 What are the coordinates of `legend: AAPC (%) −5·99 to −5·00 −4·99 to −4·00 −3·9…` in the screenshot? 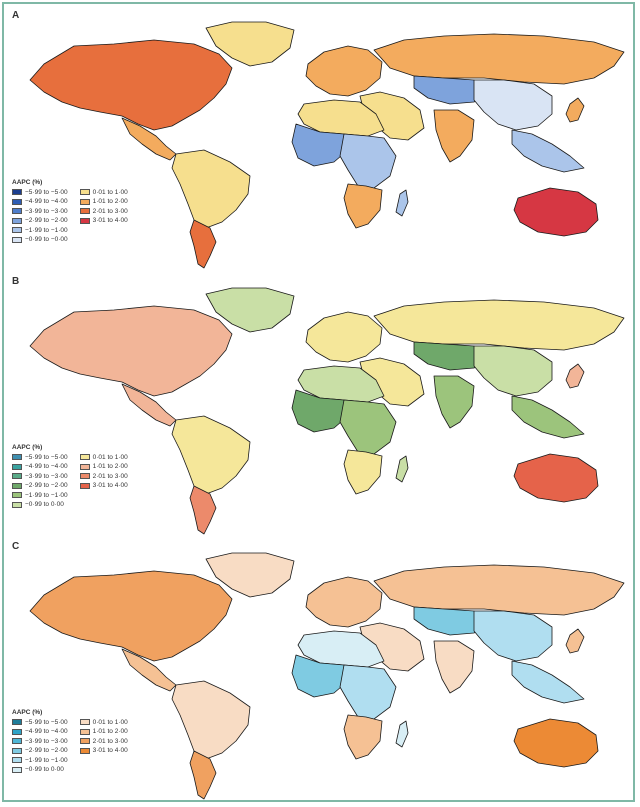 It's located at (70, 741).